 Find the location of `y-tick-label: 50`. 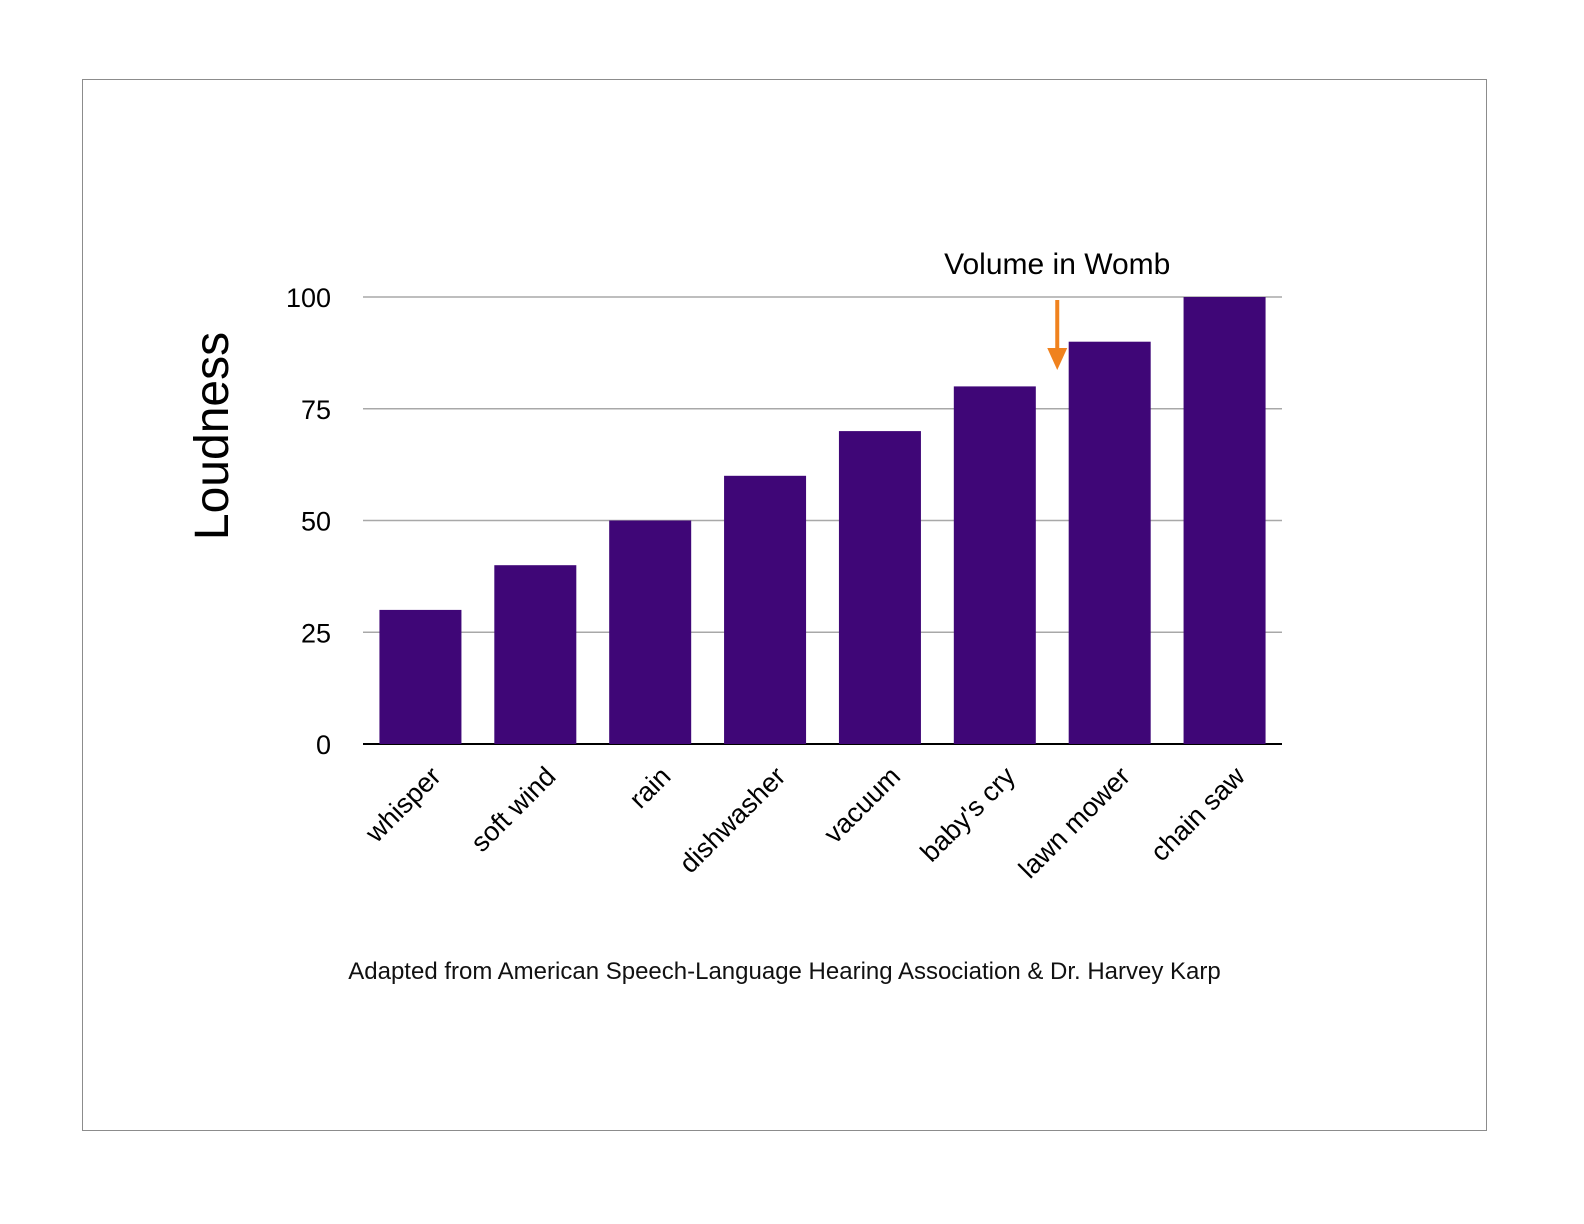

y-tick-label: 50 is located at coordinates (316, 522).